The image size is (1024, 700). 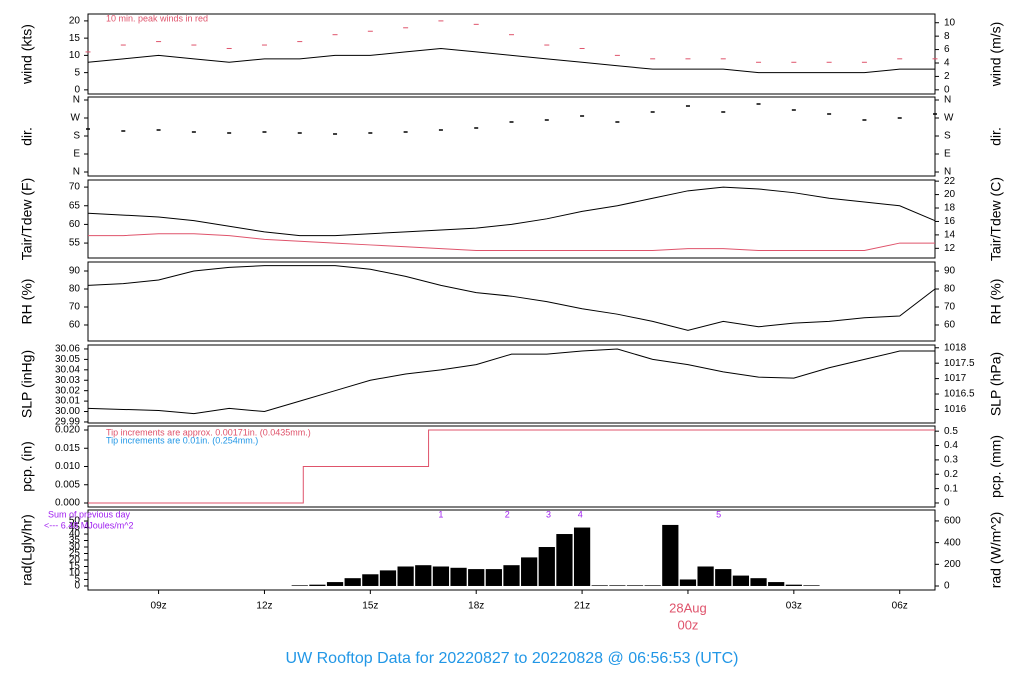 What do you see at coordinates (67, 401) in the screenshot?
I see `y-tick-label: 30.01` at bounding box center [67, 401].